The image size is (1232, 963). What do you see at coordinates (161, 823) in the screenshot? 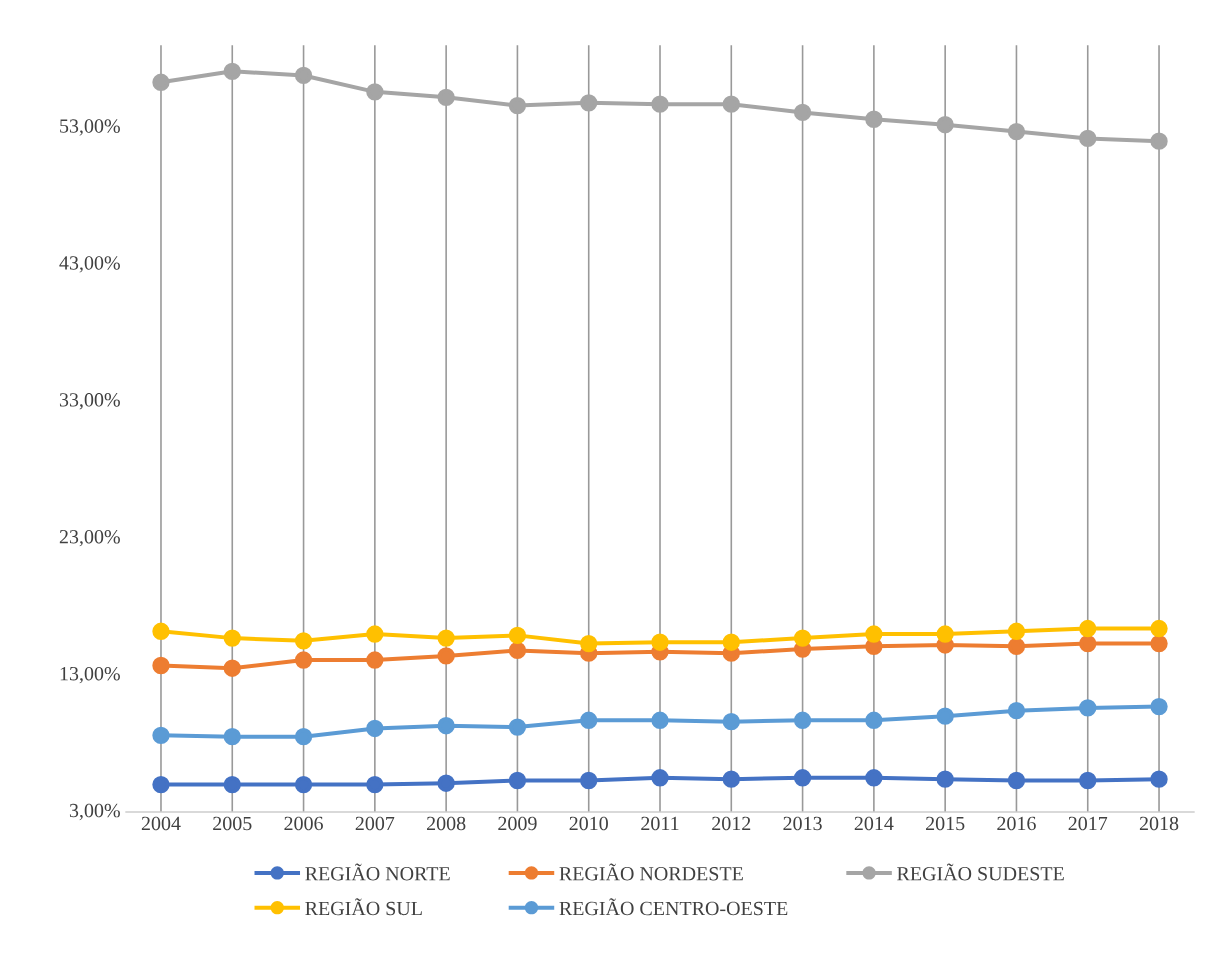
I see `x-tick-label: 2004` at bounding box center [161, 823].